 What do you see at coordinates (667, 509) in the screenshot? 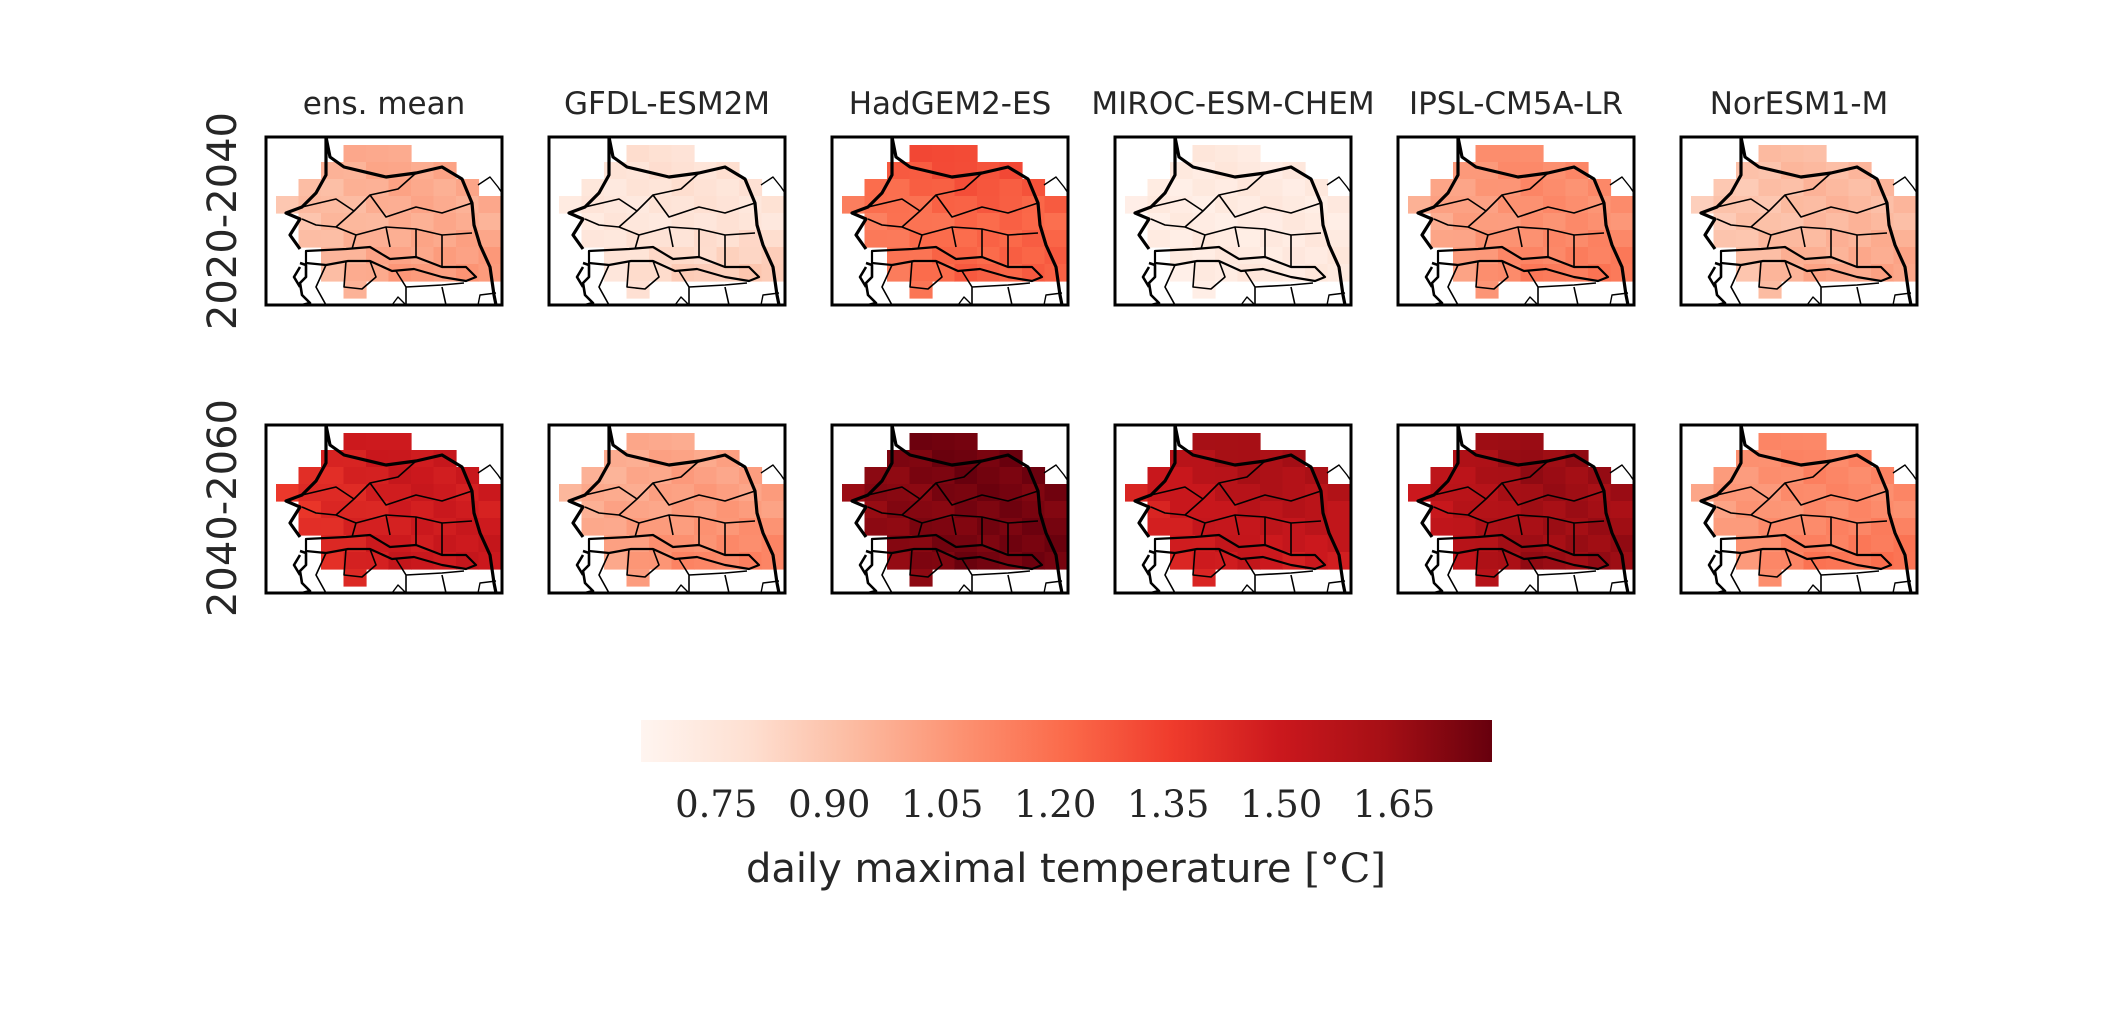
I see `map-panel` at bounding box center [667, 509].